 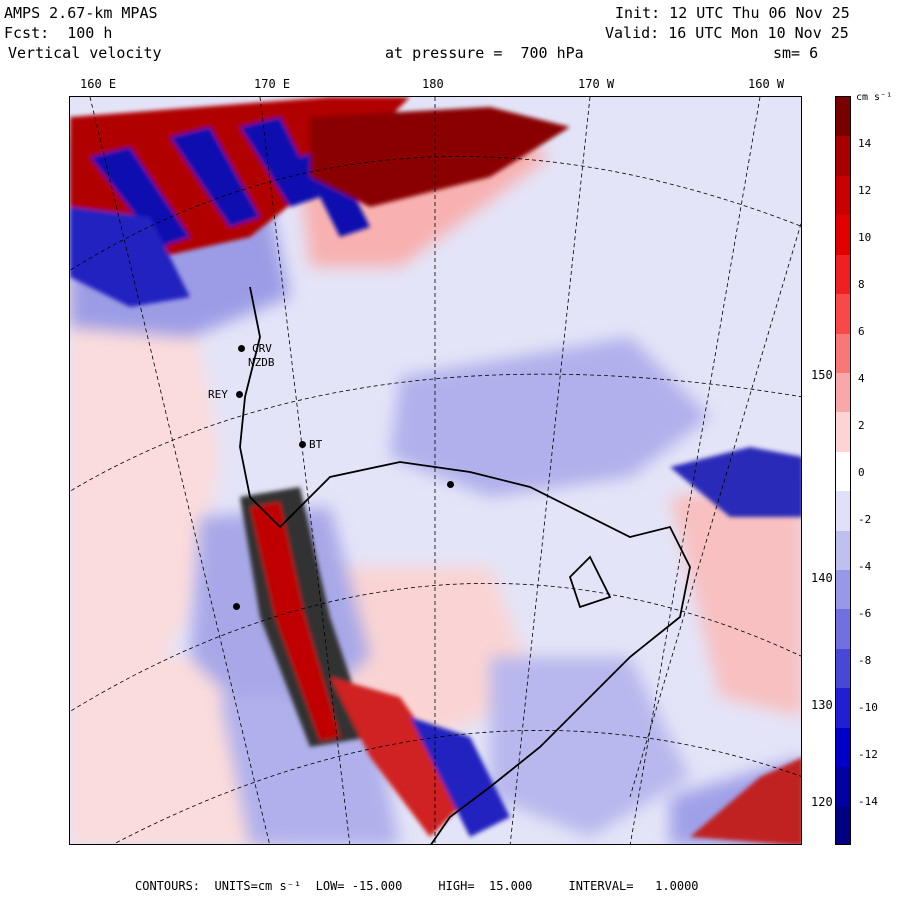 I want to click on colorbar-tick-label: 4, so click(x=861, y=378).